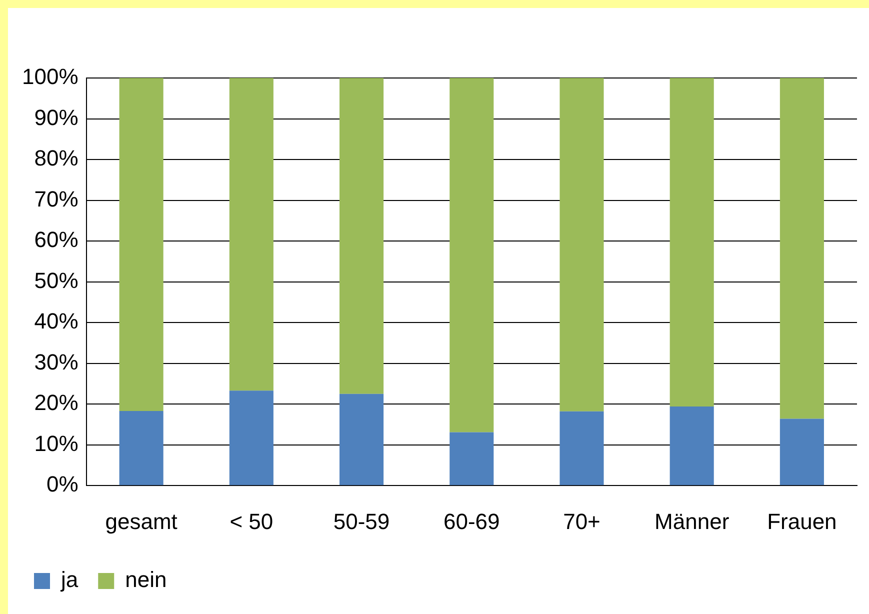 The image size is (869, 614). What do you see at coordinates (56, 443) in the screenshot?
I see `y-tick-label: 10%` at bounding box center [56, 443].